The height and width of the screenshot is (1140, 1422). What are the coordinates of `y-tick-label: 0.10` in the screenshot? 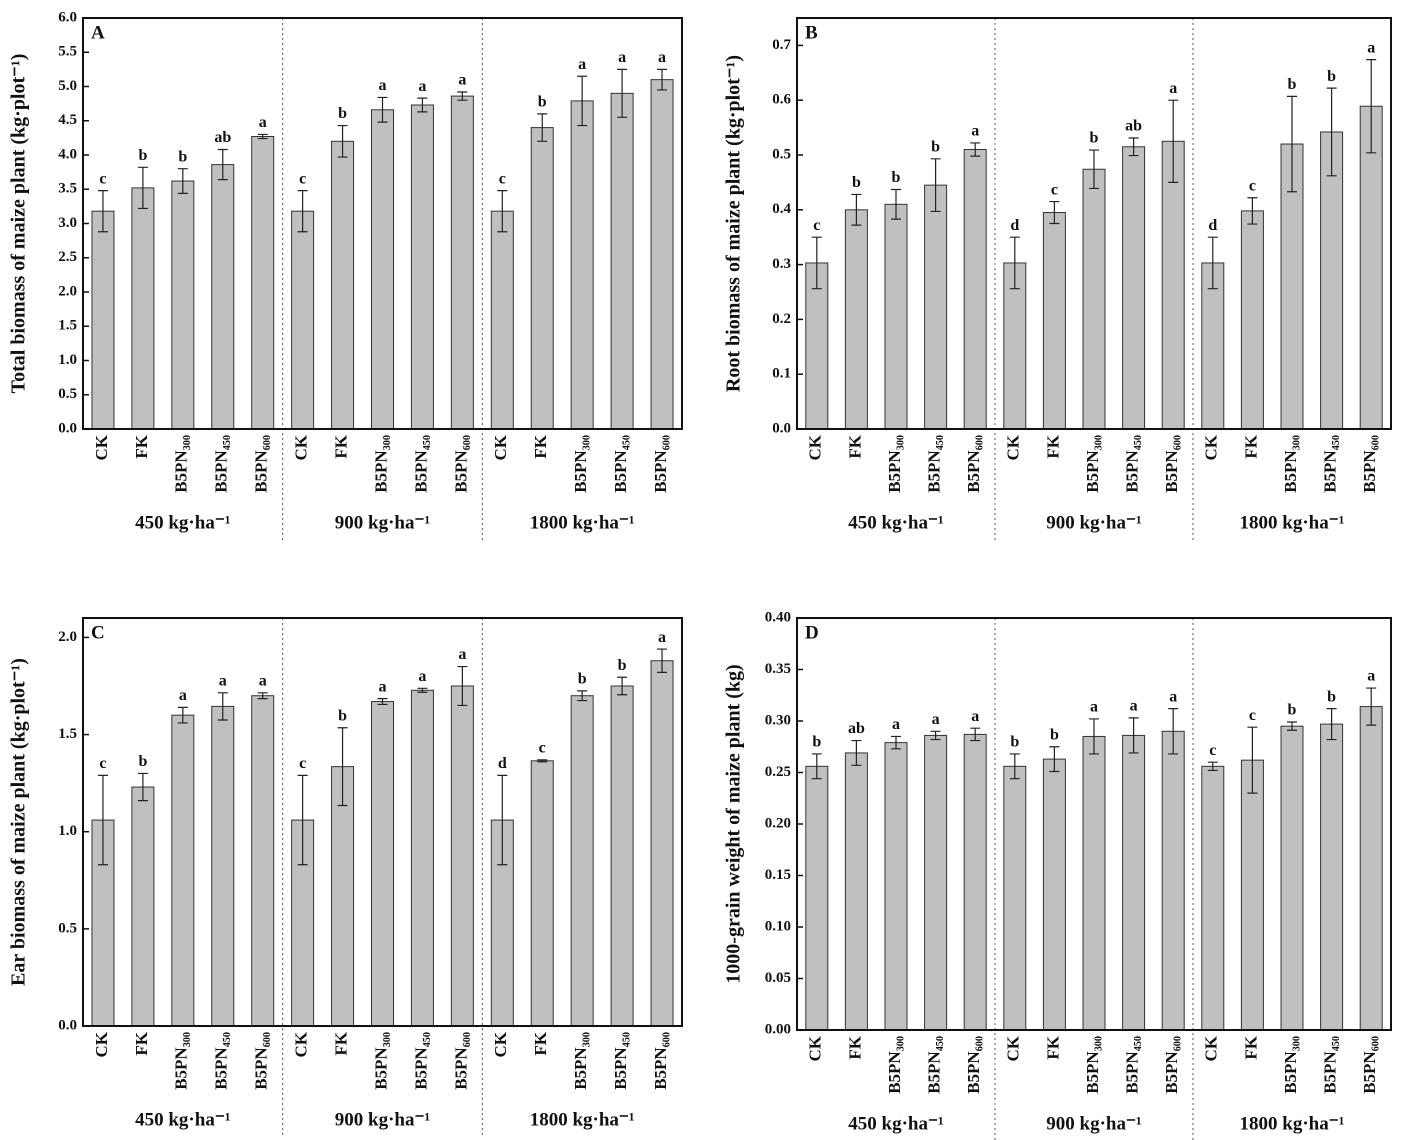 It's located at (778, 926).